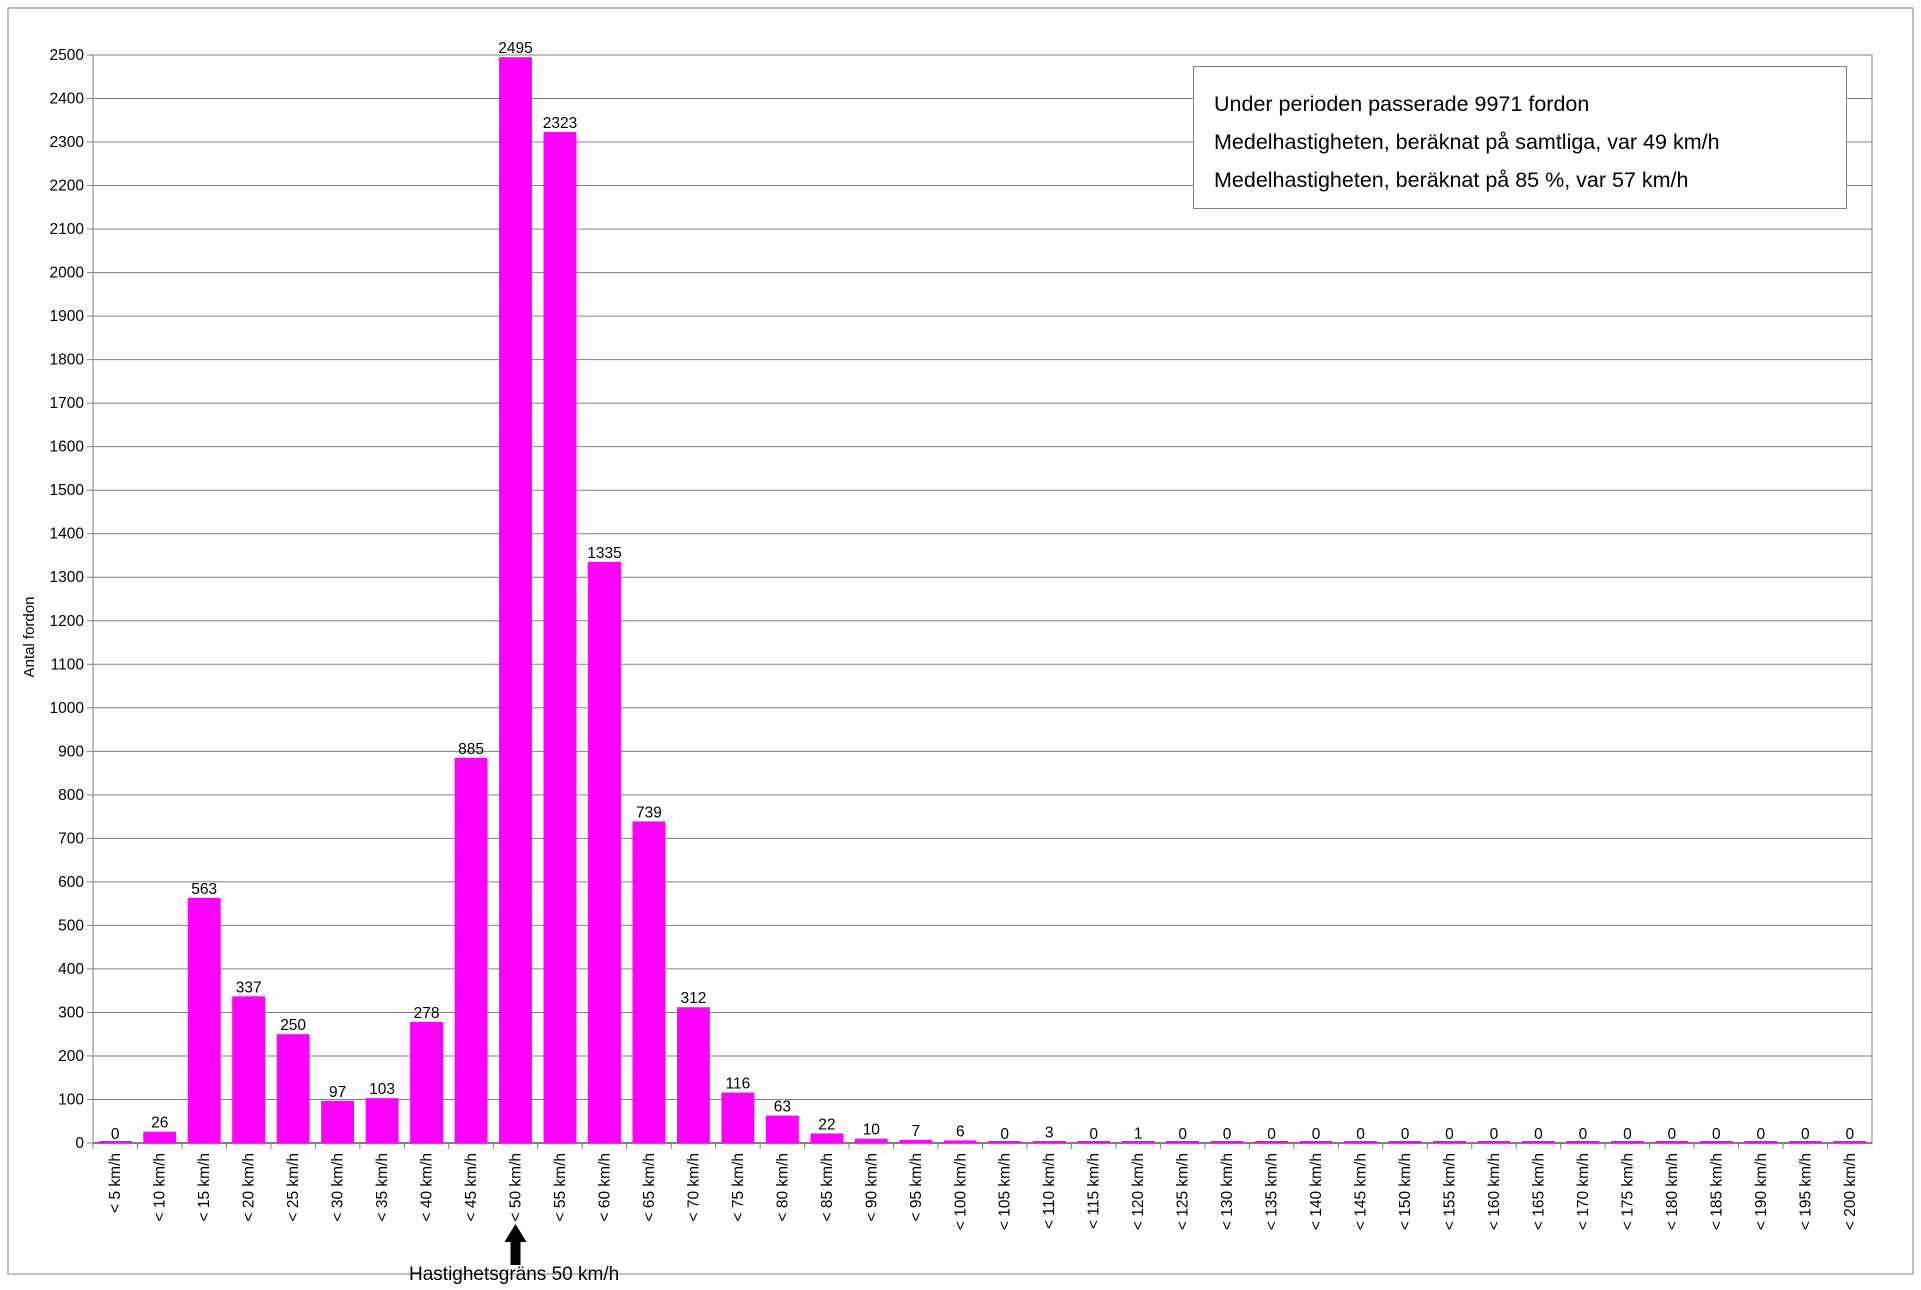  I want to click on x-tick-label: < 10 km/h, so click(160, 1187).